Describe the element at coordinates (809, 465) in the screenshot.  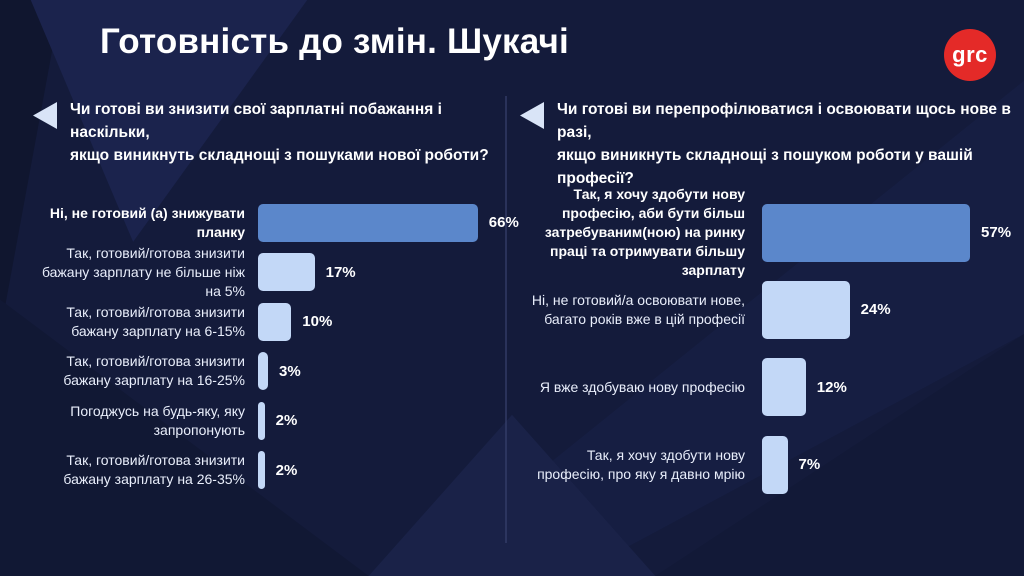
I see `value-label: 7%` at that location.